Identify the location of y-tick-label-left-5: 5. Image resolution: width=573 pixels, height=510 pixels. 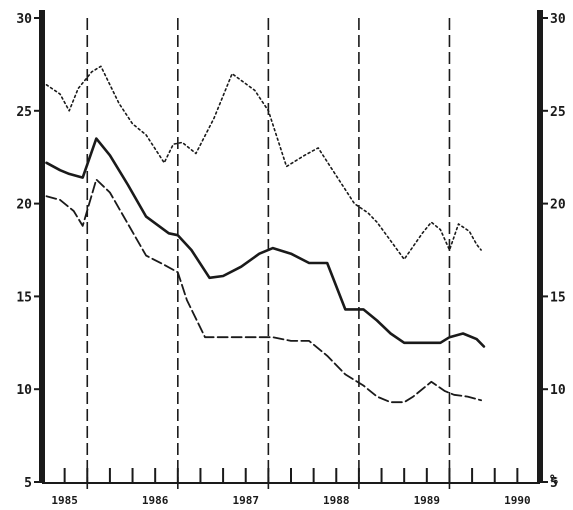
(28, 483).